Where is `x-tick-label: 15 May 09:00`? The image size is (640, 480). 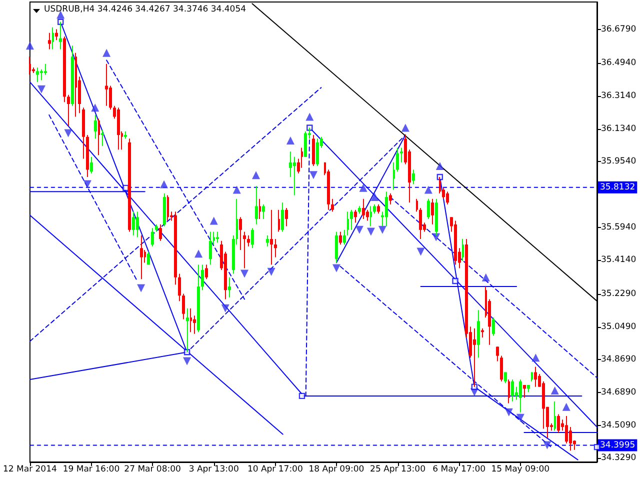
x-tick-label: 15 May 09:00 is located at coordinates (520, 469).